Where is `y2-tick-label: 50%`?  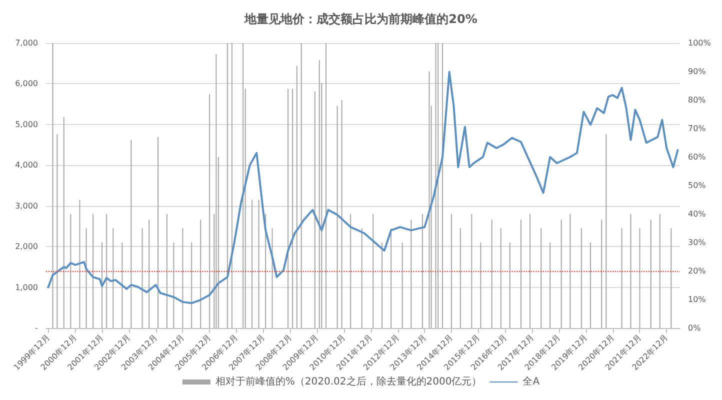 y2-tick-label: 50% is located at coordinates (697, 185).